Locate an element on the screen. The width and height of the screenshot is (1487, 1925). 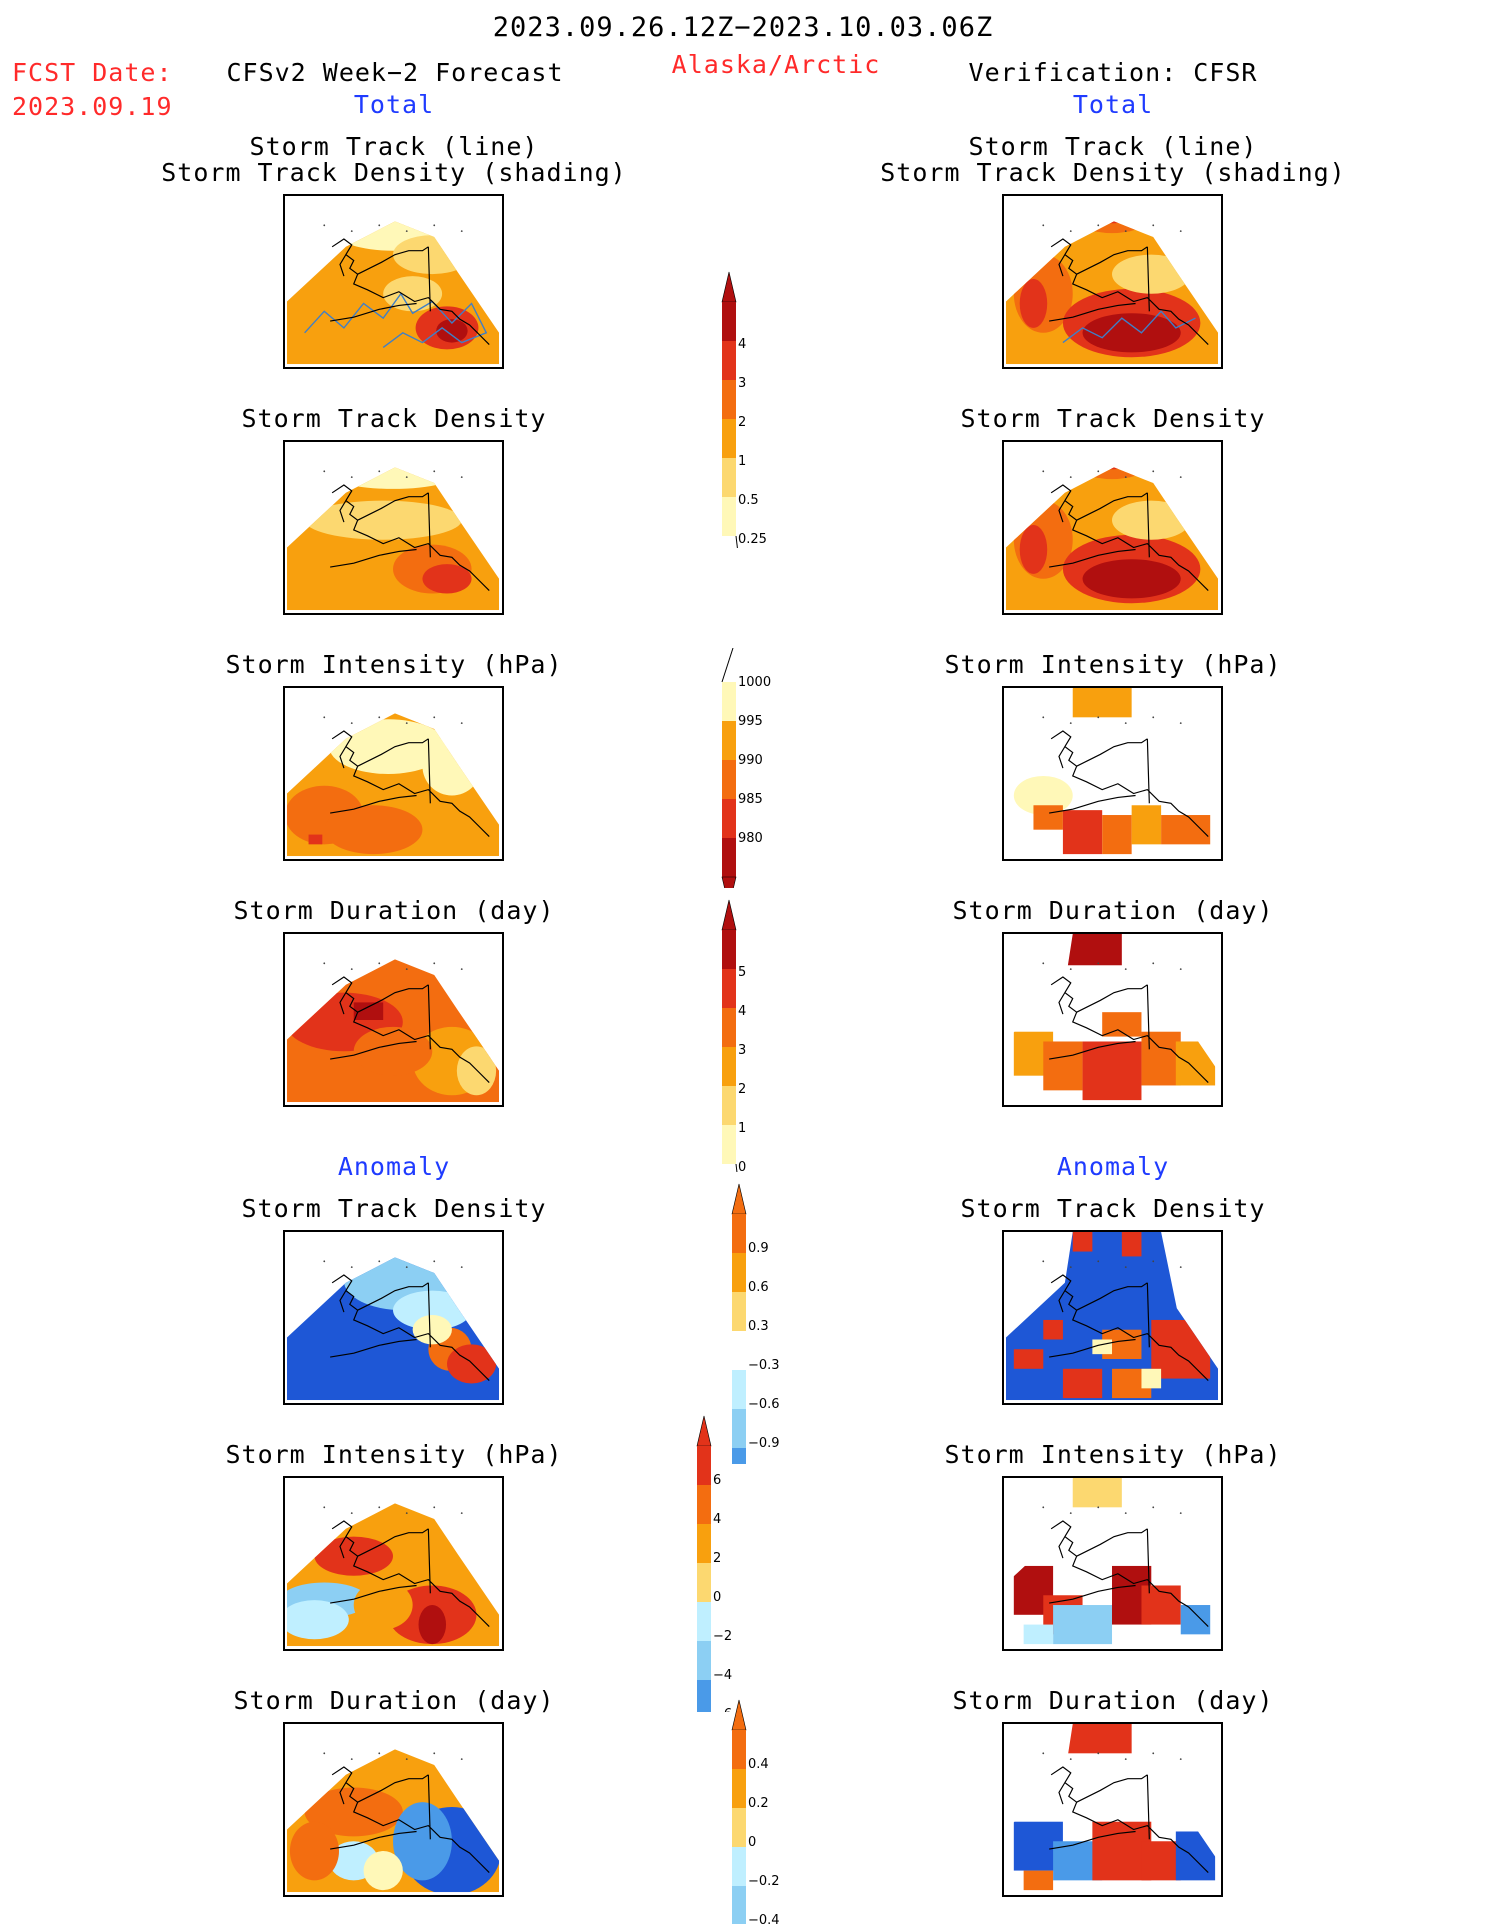
colorbar-tick-label: −6 is located at coordinates (722, 1709).